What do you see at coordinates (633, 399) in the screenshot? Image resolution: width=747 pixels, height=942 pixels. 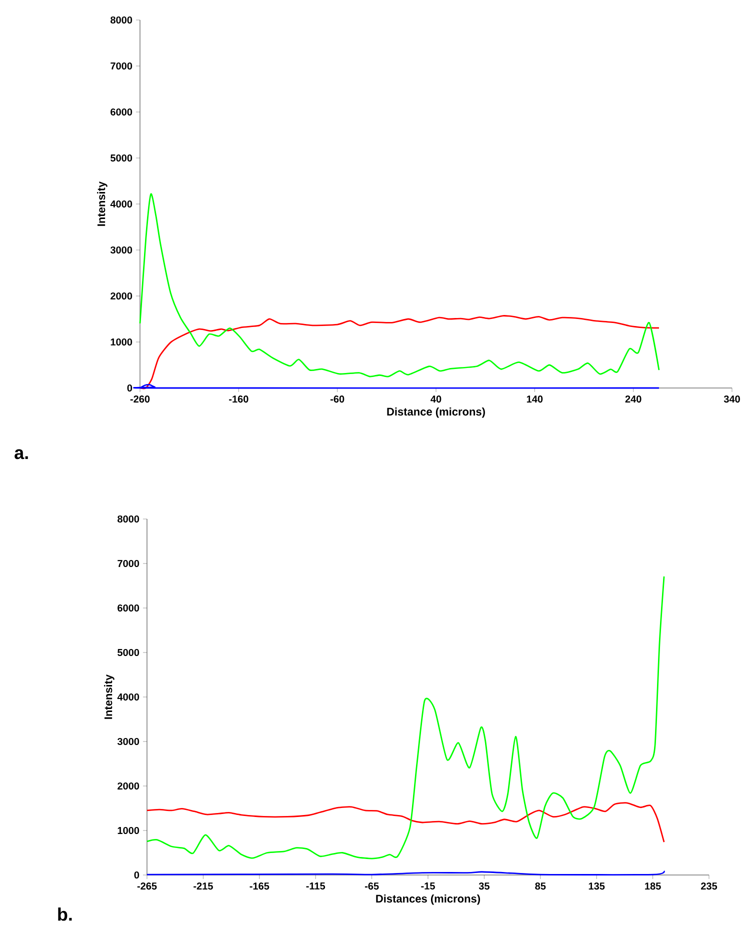 I see `x-tick-label: 240` at bounding box center [633, 399].